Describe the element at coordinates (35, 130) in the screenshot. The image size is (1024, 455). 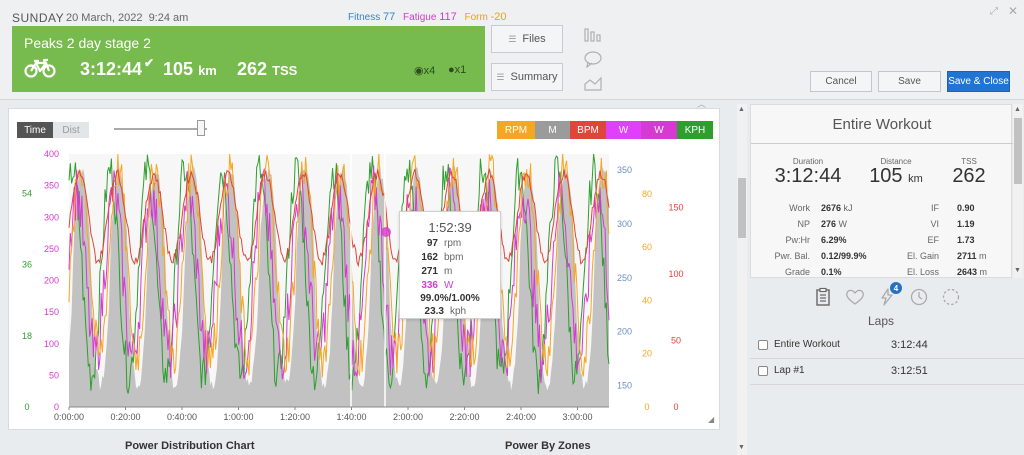
I see `toggle-time: Time` at that location.